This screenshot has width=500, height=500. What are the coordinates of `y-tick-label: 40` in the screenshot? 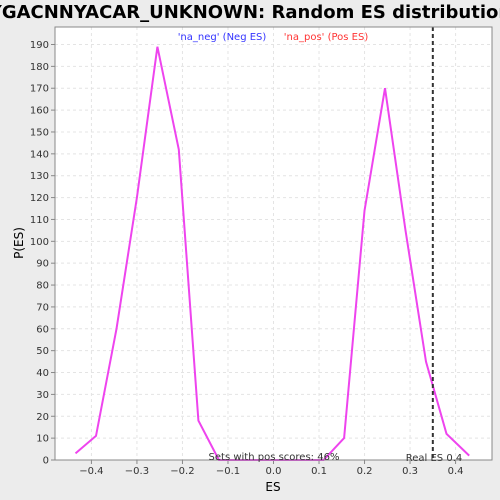 It's located at (42, 373).